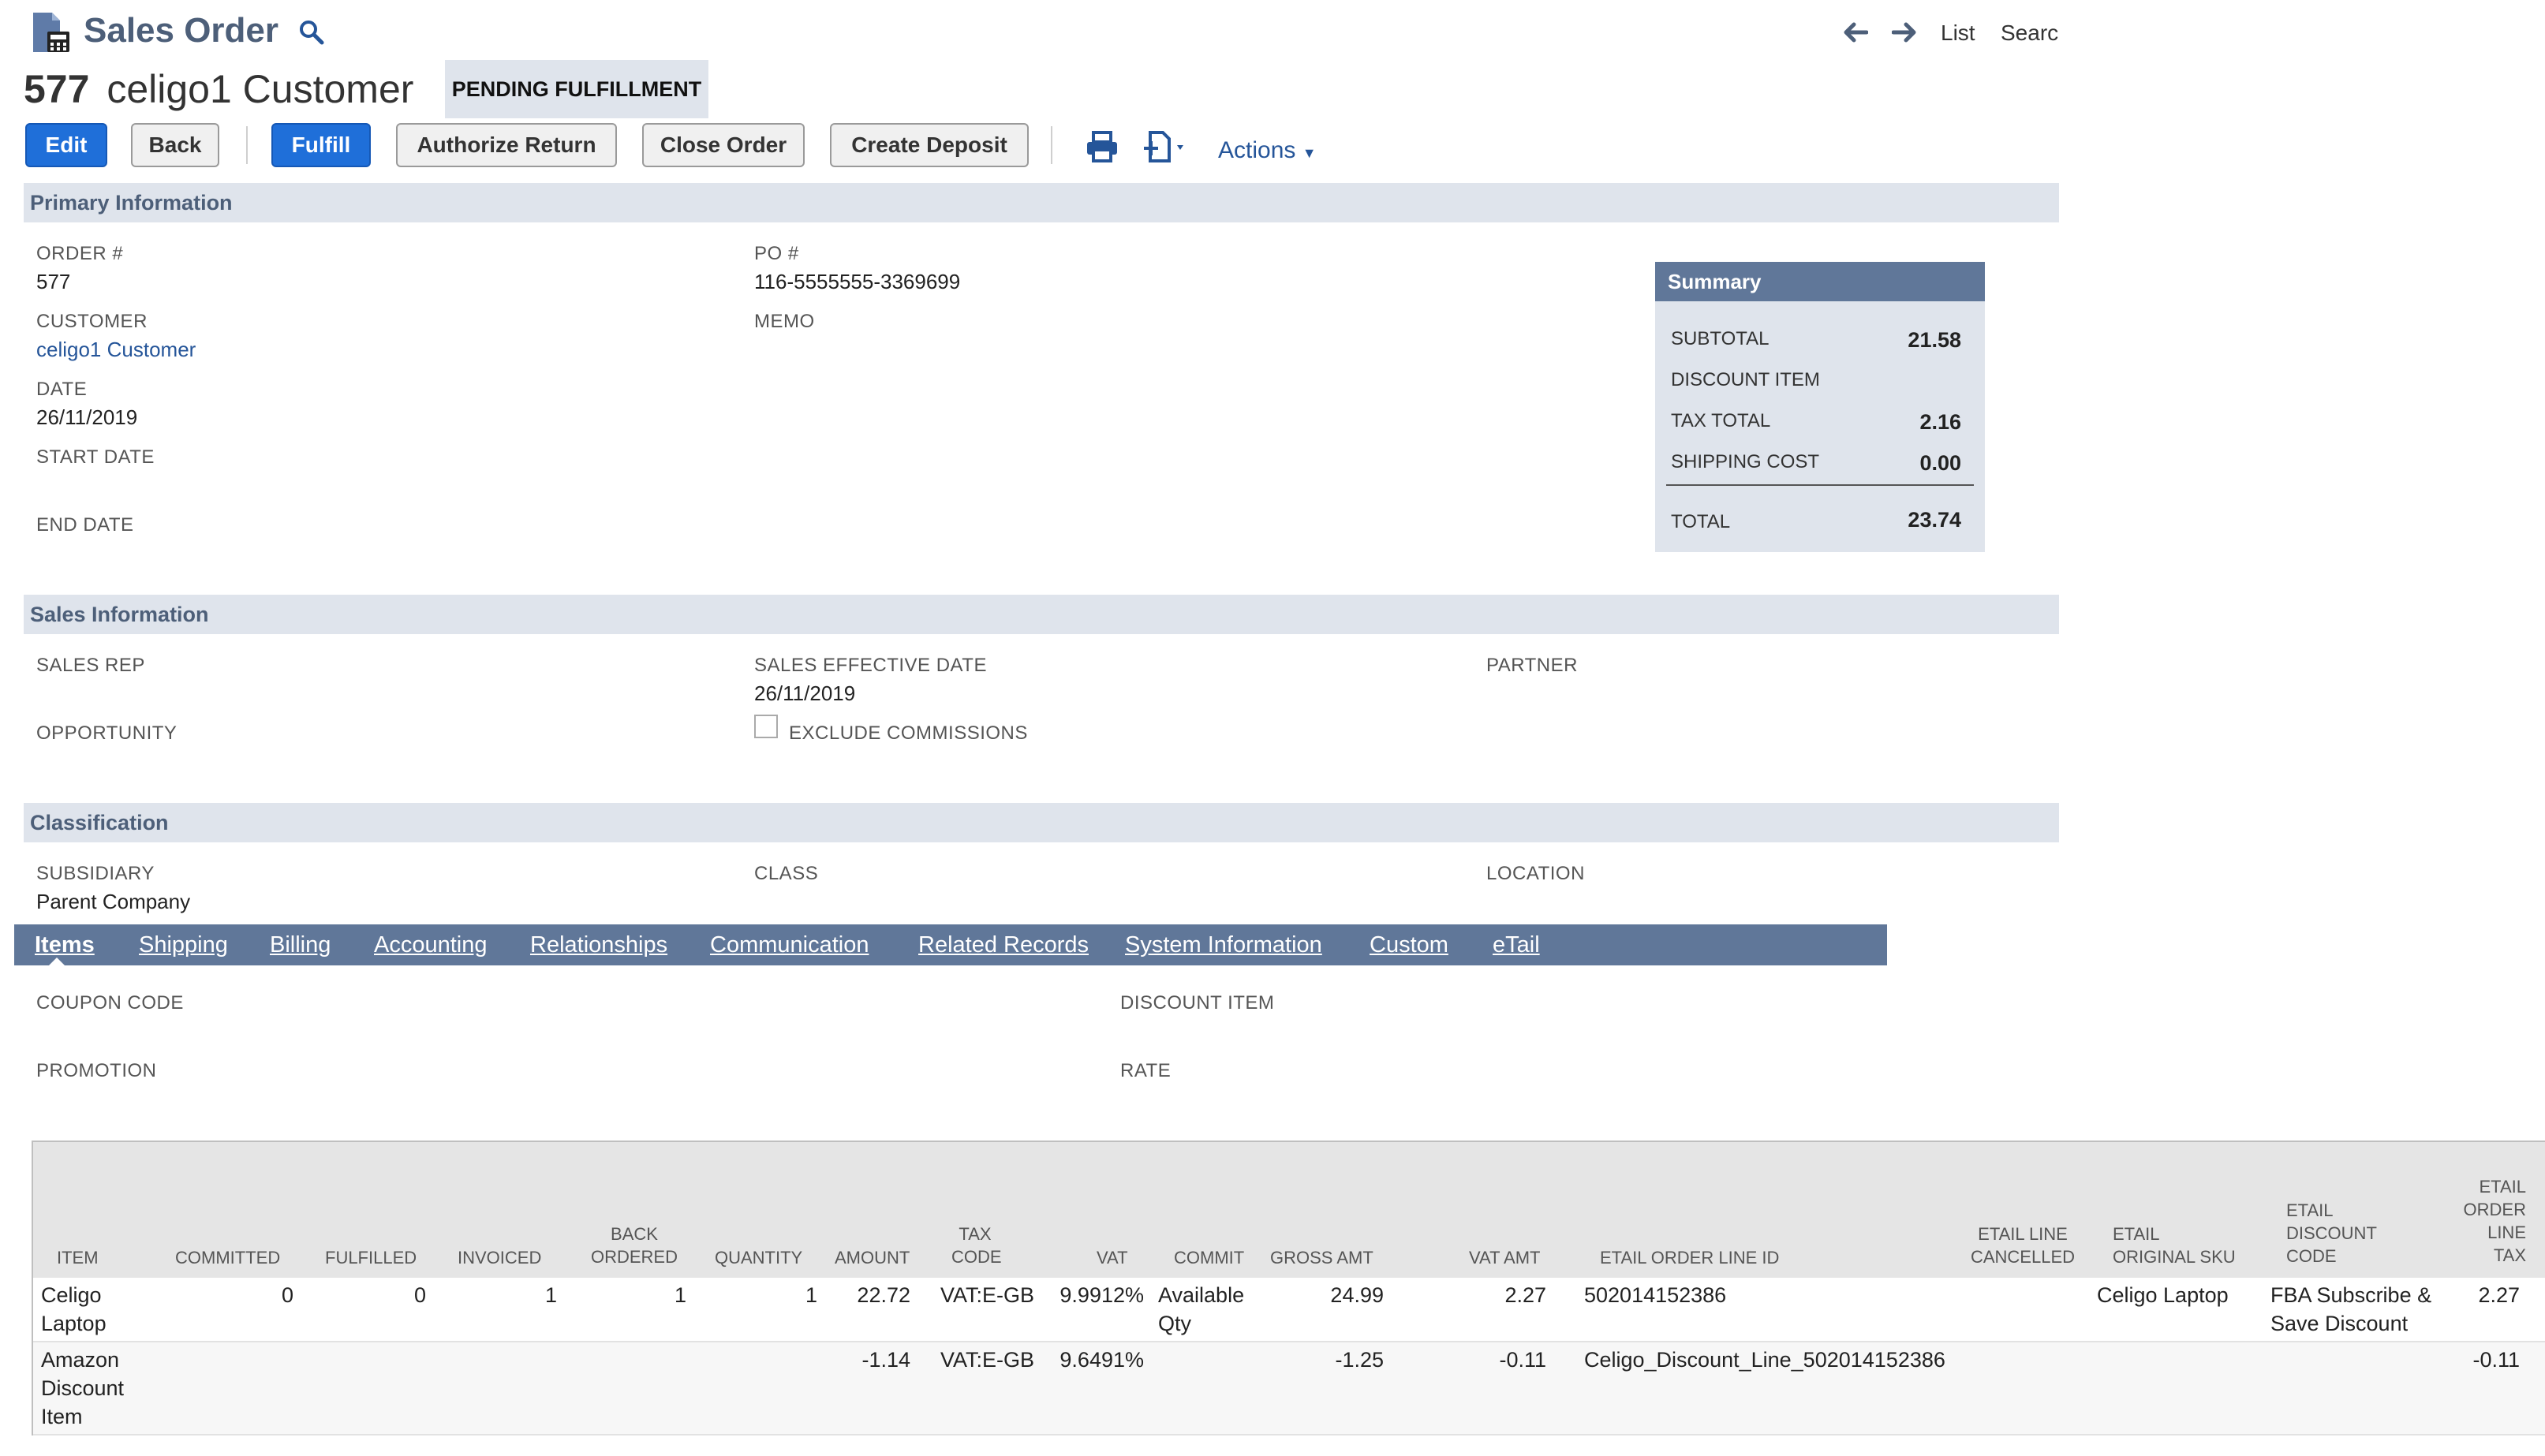 The height and width of the screenshot is (1456, 2545). I want to click on print-icon, so click(1103, 146).